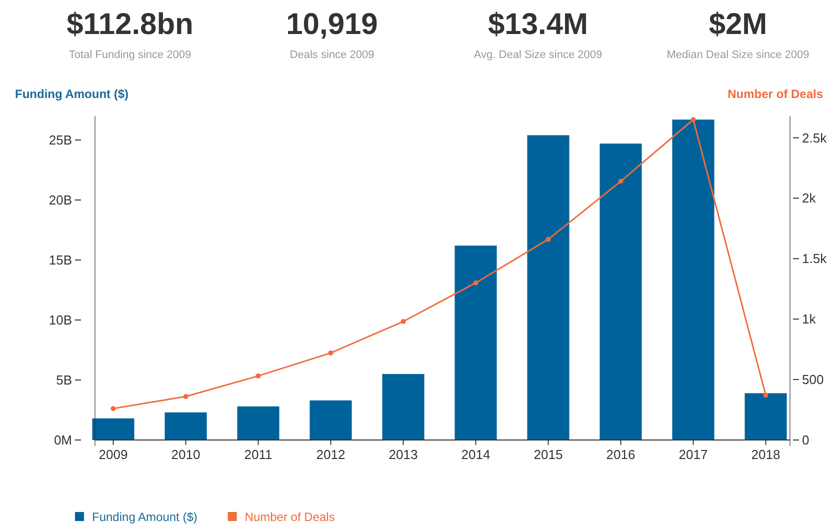  What do you see at coordinates (809, 198) in the screenshot?
I see `y2-tick-label: 2k` at bounding box center [809, 198].